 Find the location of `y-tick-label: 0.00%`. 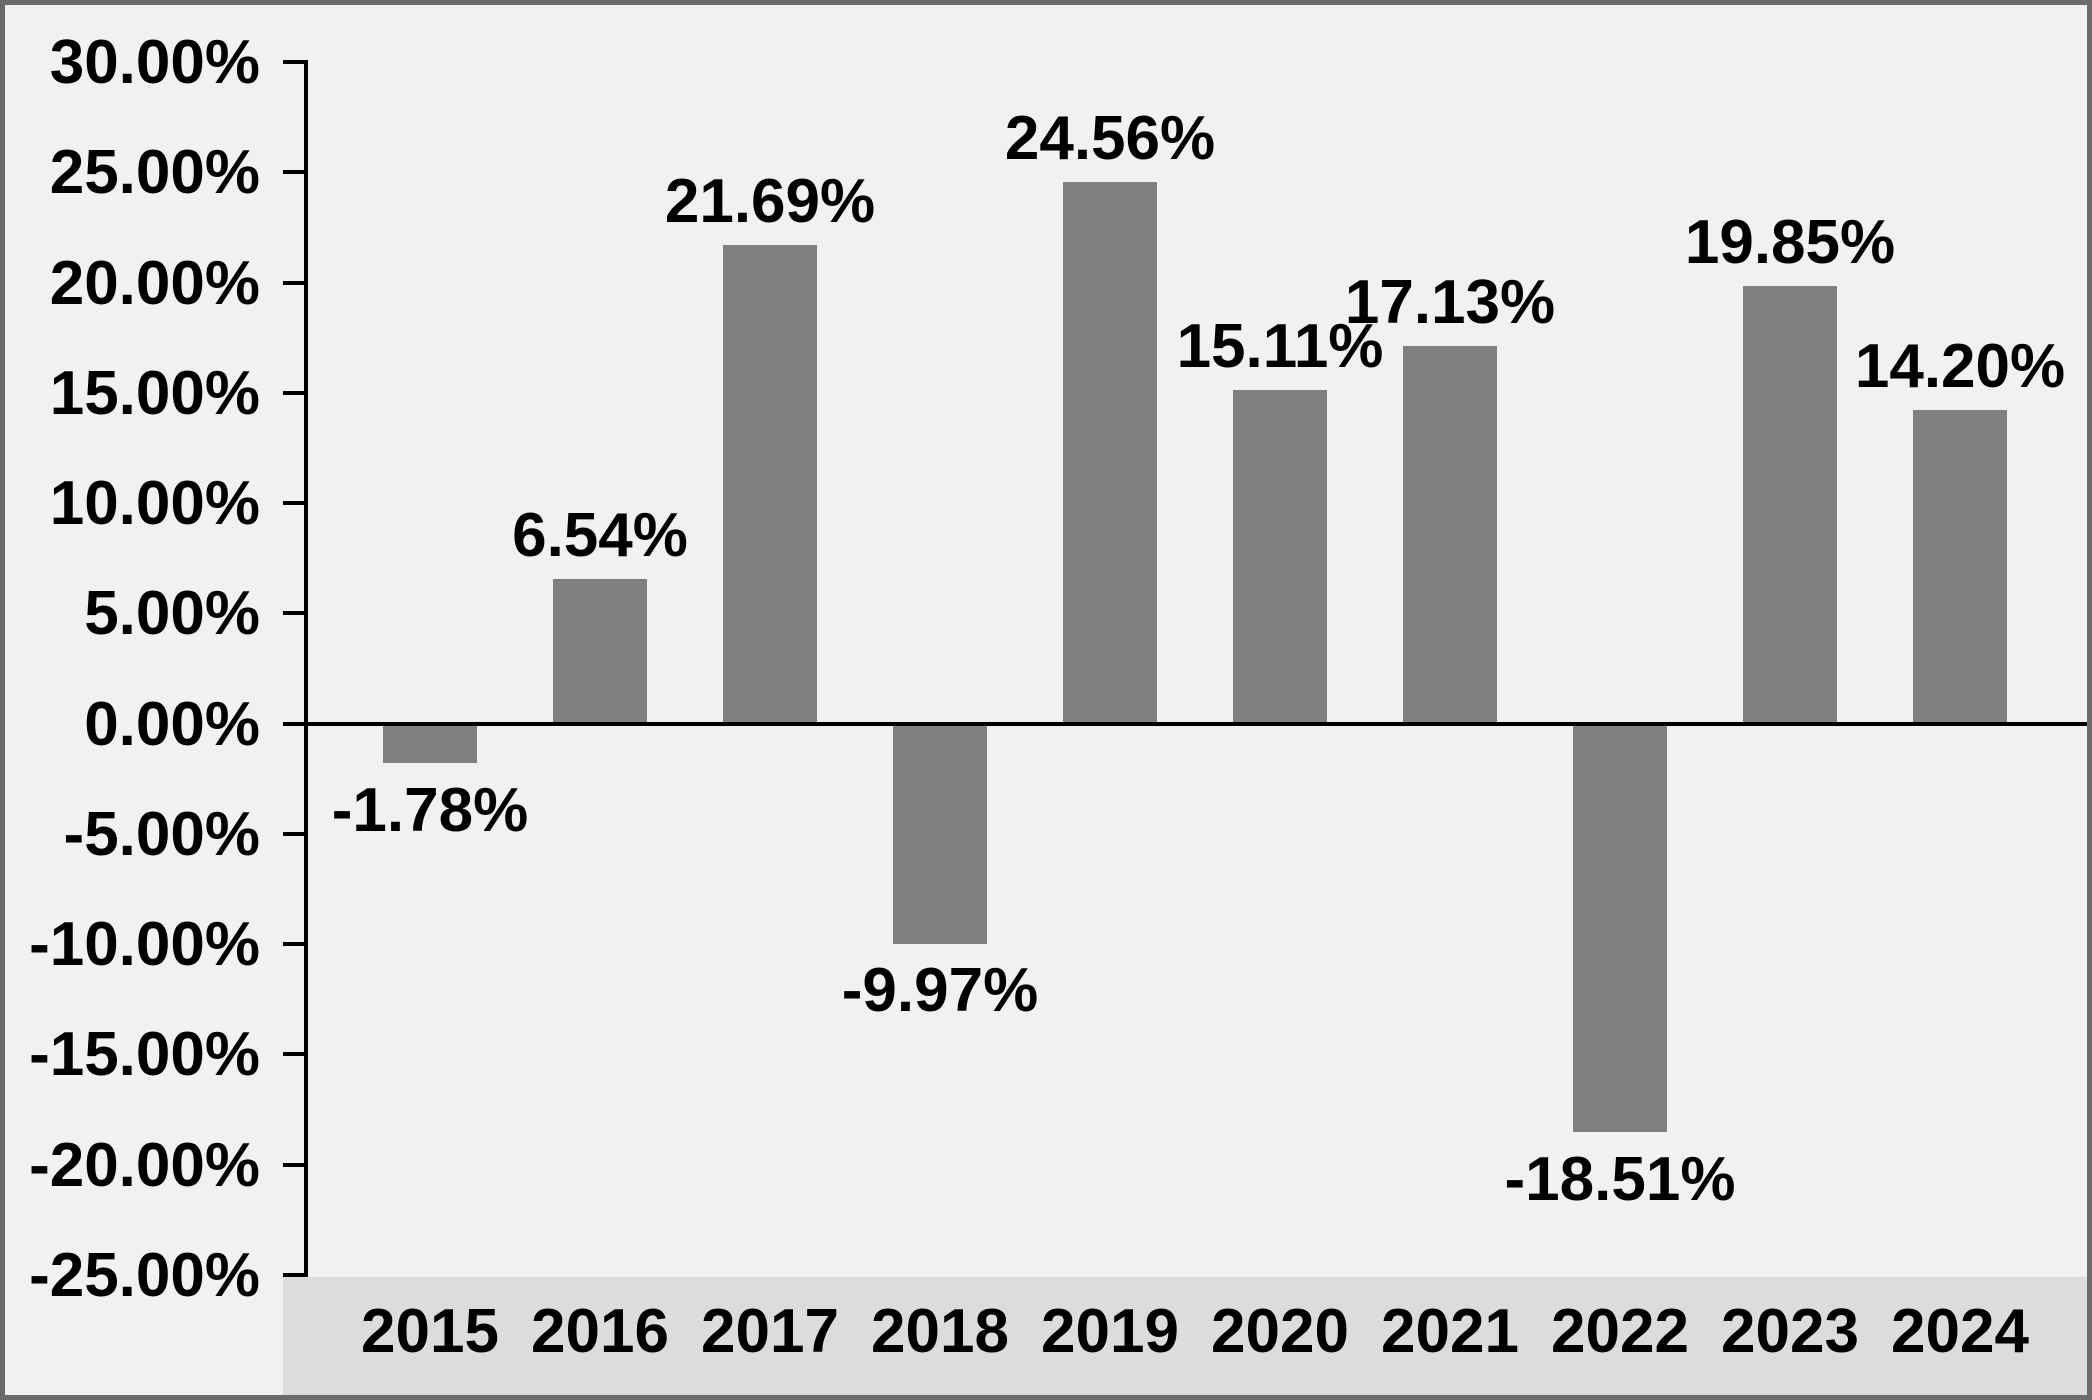

y-tick-label: 0.00% is located at coordinates (172, 724).